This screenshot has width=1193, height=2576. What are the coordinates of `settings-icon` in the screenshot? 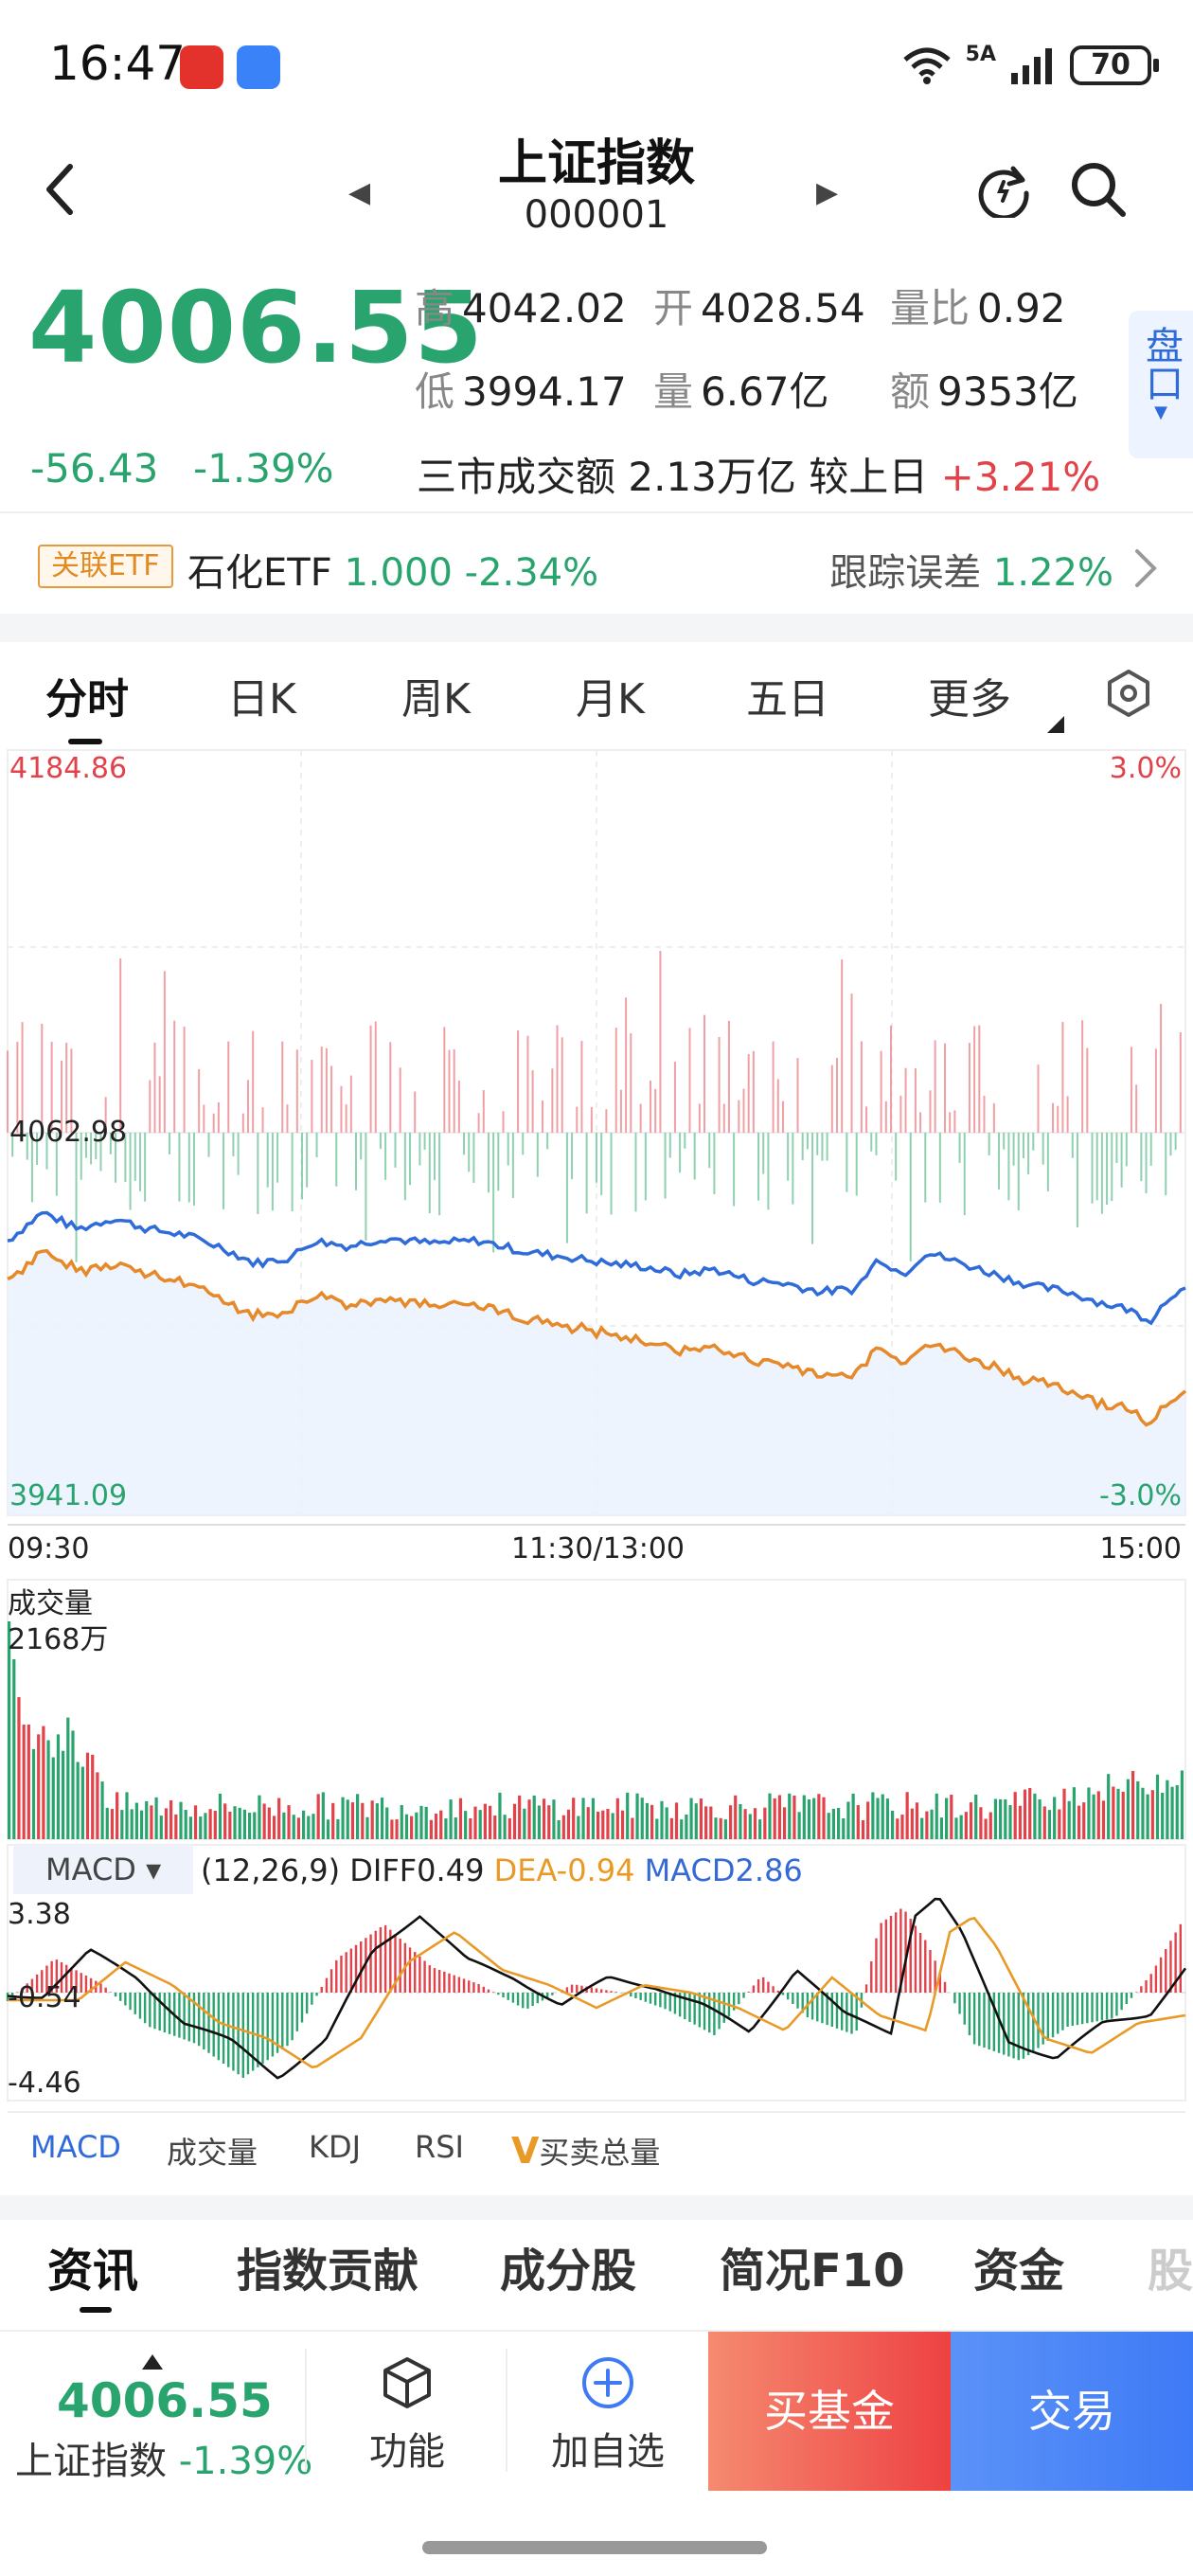 It's located at (1128, 693).